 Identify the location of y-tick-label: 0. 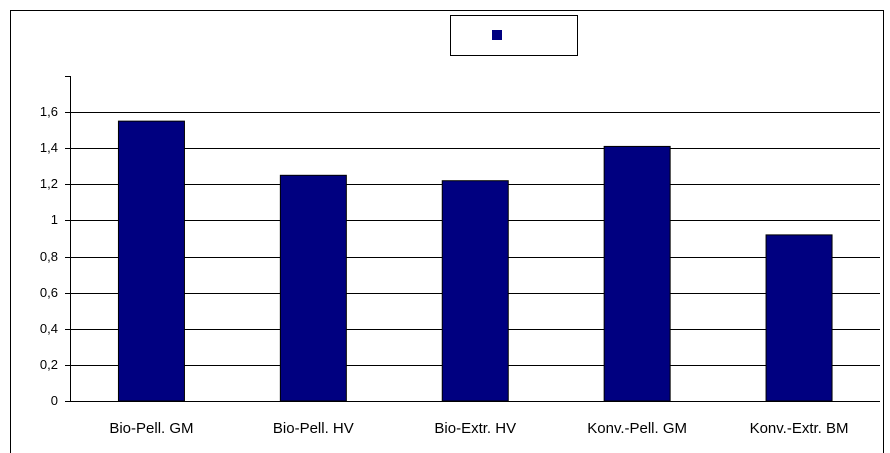
(54, 400).